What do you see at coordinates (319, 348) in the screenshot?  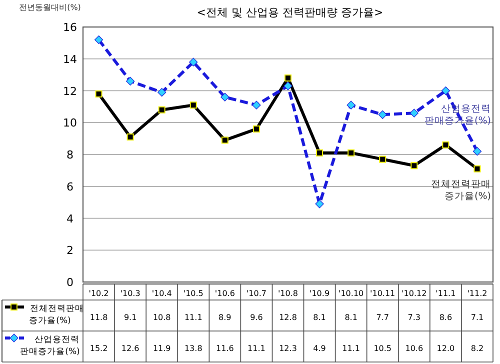 I see `data-label: 4.9` at bounding box center [319, 348].